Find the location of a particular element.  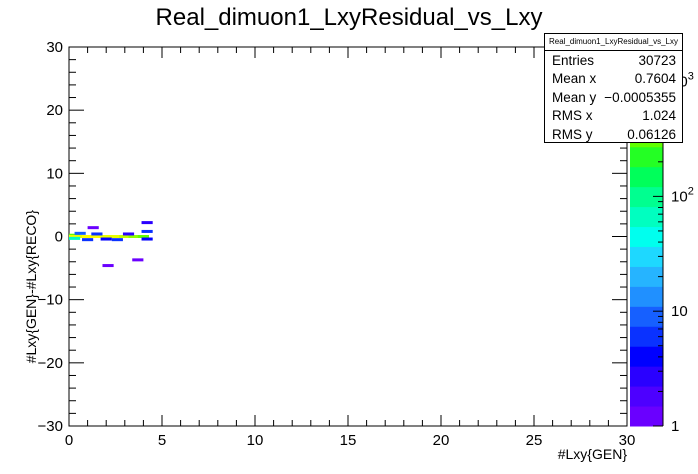

y-tick-label: 30 is located at coordinates (54, 47).